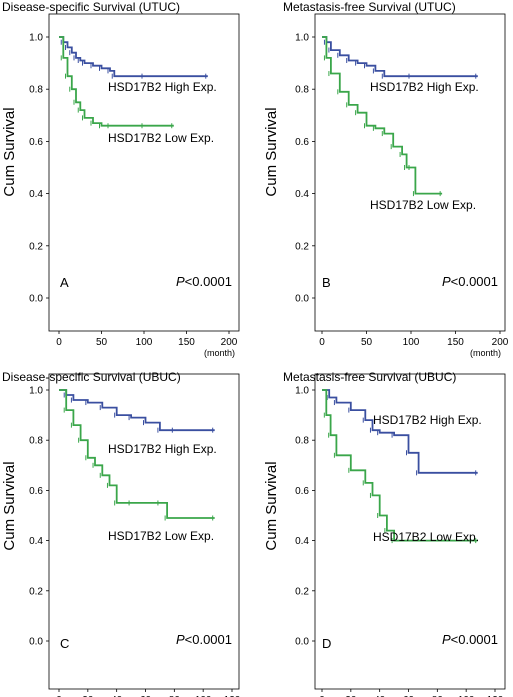 The image size is (513, 697). What do you see at coordinates (369, 377) in the screenshot?
I see `panel-title: Metastasis-free Survival (UBUC)` at bounding box center [369, 377].